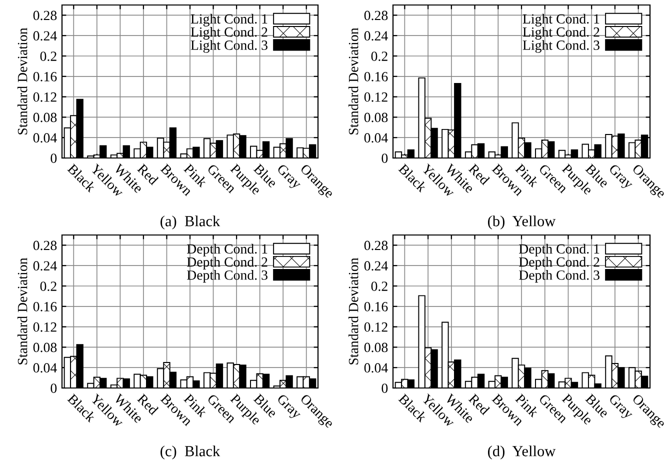 The height and width of the screenshot is (461, 665). I want to click on text: (c) Black, so click(190, 453).